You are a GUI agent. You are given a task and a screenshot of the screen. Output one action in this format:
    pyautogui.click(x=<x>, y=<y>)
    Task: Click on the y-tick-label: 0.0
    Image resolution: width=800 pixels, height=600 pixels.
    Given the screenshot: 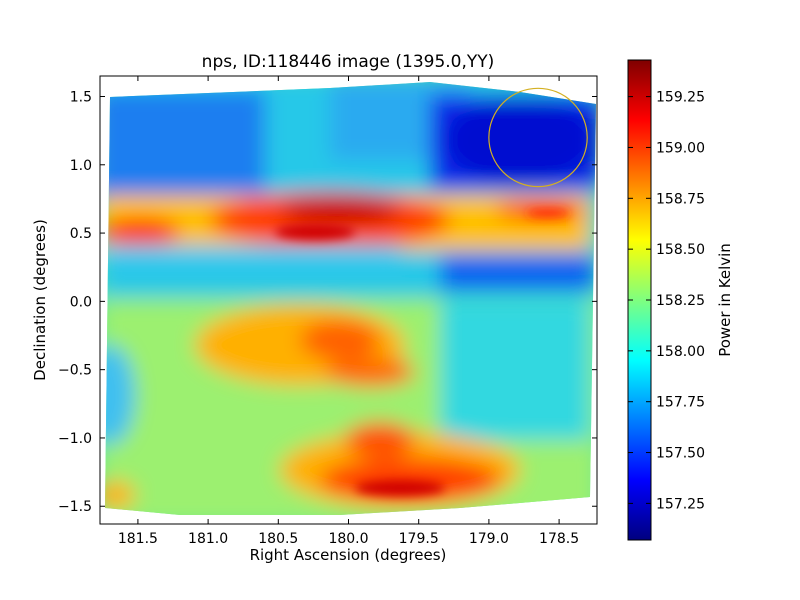 What is the action you would take?
    pyautogui.click(x=81, y=302)
    